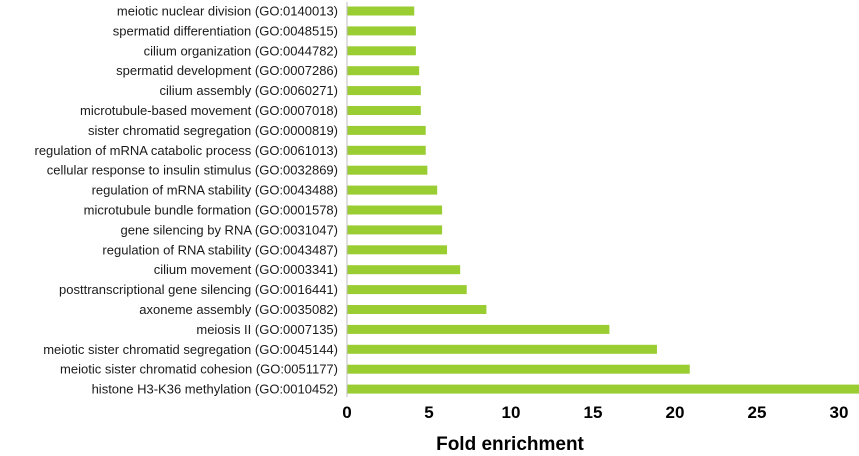  I want to click on x-tick-label: 25, so click(757, 412).